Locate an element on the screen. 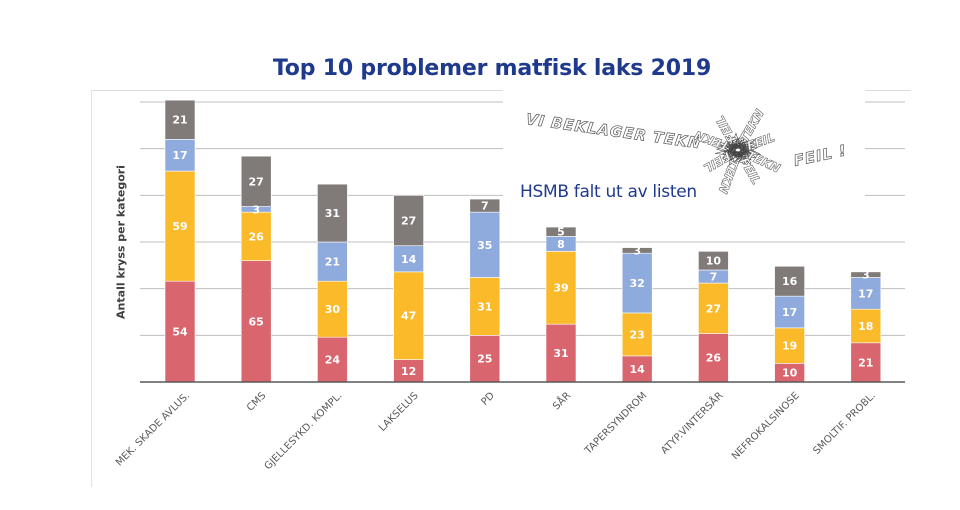  scribble-mark is located at coordinates (737, 149).